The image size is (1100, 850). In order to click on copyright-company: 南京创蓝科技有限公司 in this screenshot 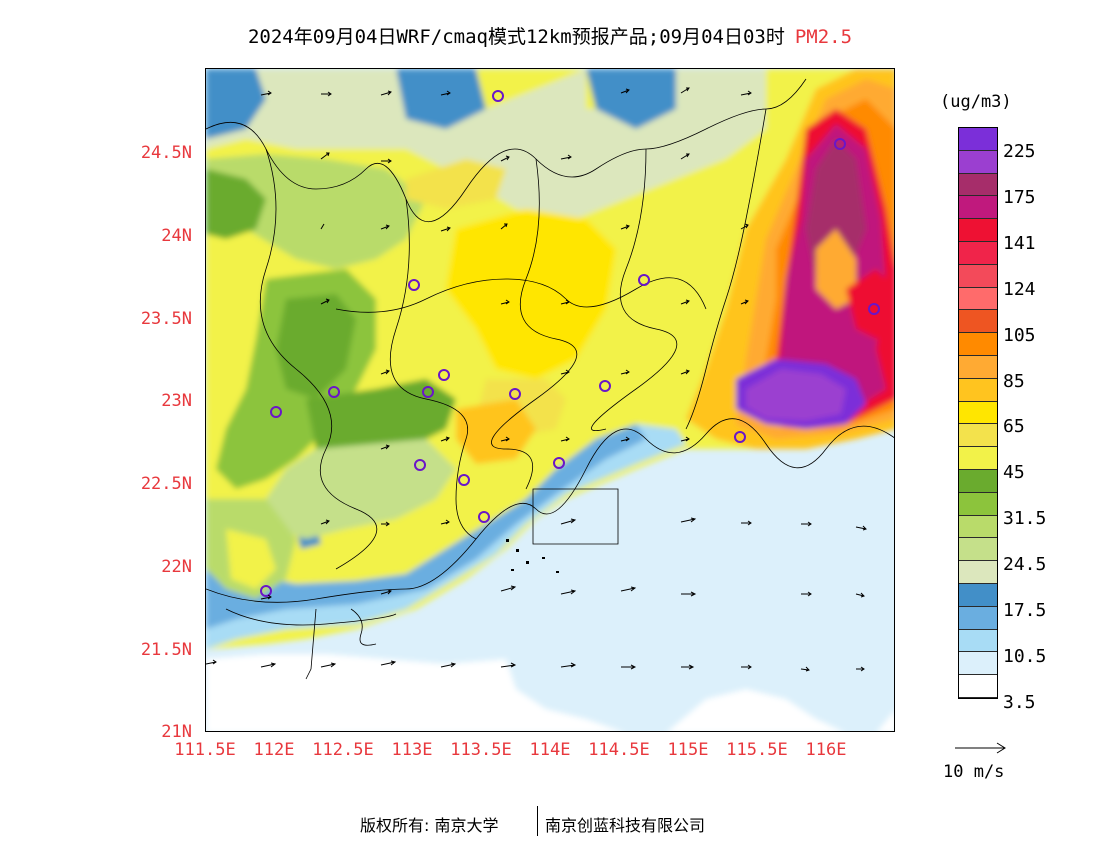, I will do `click(625, 825)`.